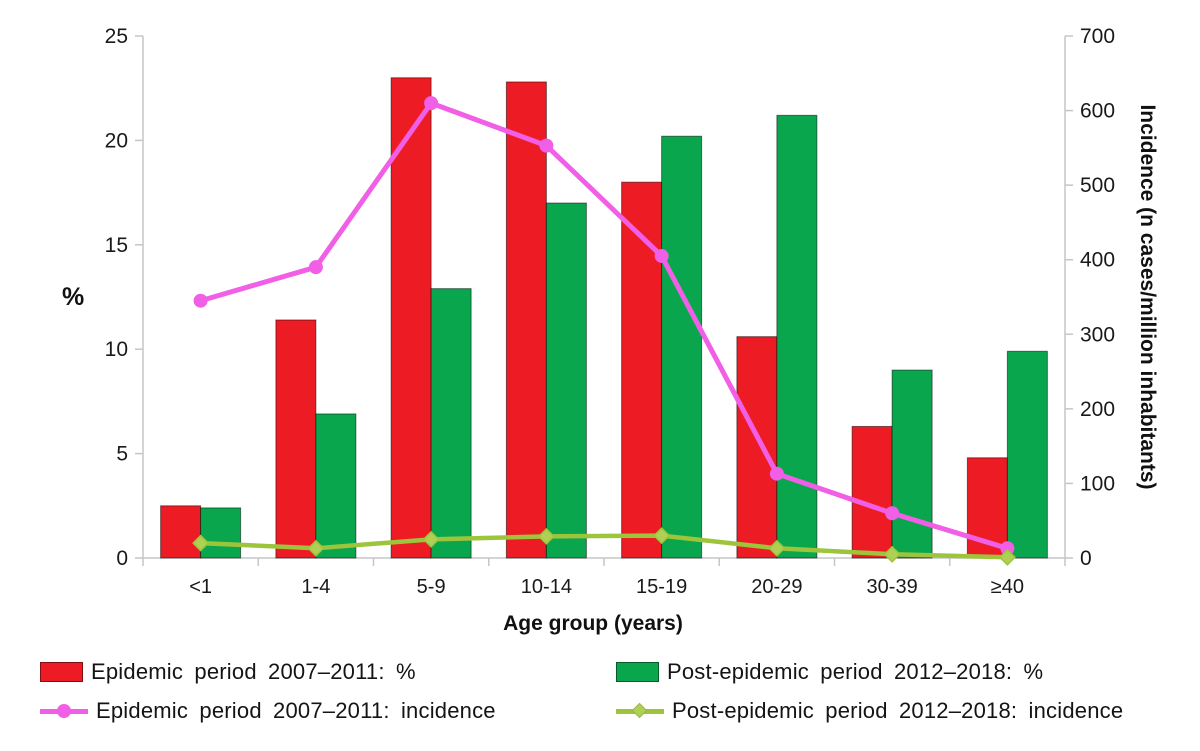 This screenshot has width=1200, height=751. Describe the element at coordinates (855, 671) in the screenshot. I see `legend-label-postepidemic-percent: Post-epidemic period 2012–2018: %` at that location.